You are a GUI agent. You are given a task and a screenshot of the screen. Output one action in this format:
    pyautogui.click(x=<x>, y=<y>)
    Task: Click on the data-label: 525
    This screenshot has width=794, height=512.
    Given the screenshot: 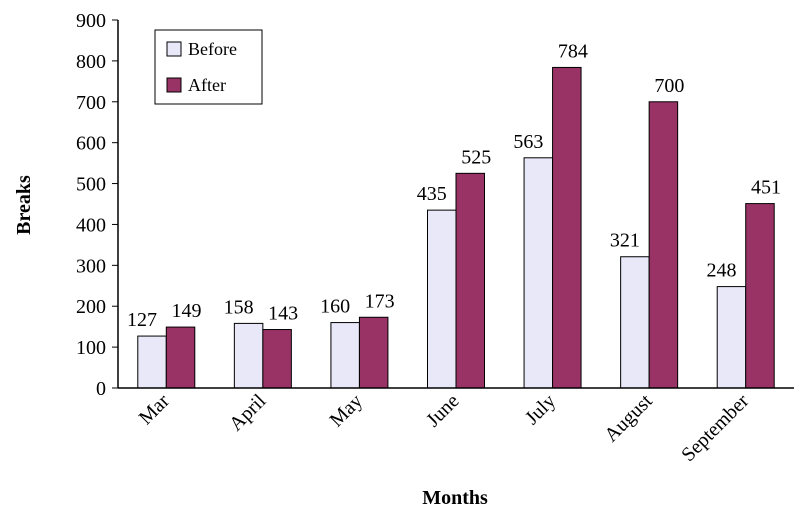 What is the action you would take?
    pyautogui.click(x=476, y=157)
    